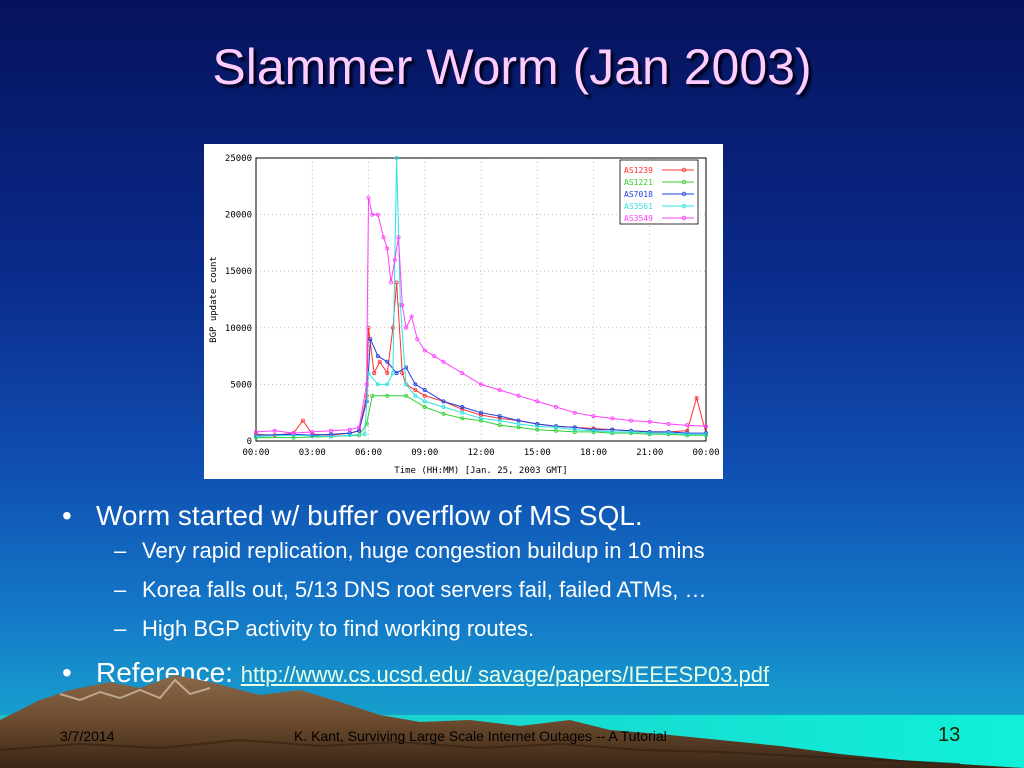 The width and height of the screenshot is (1024, 768). What do you see at coordinates (238, 329) in the screenshot?
I see `y-tick-label: 10000` at bounding box center [238, 329].